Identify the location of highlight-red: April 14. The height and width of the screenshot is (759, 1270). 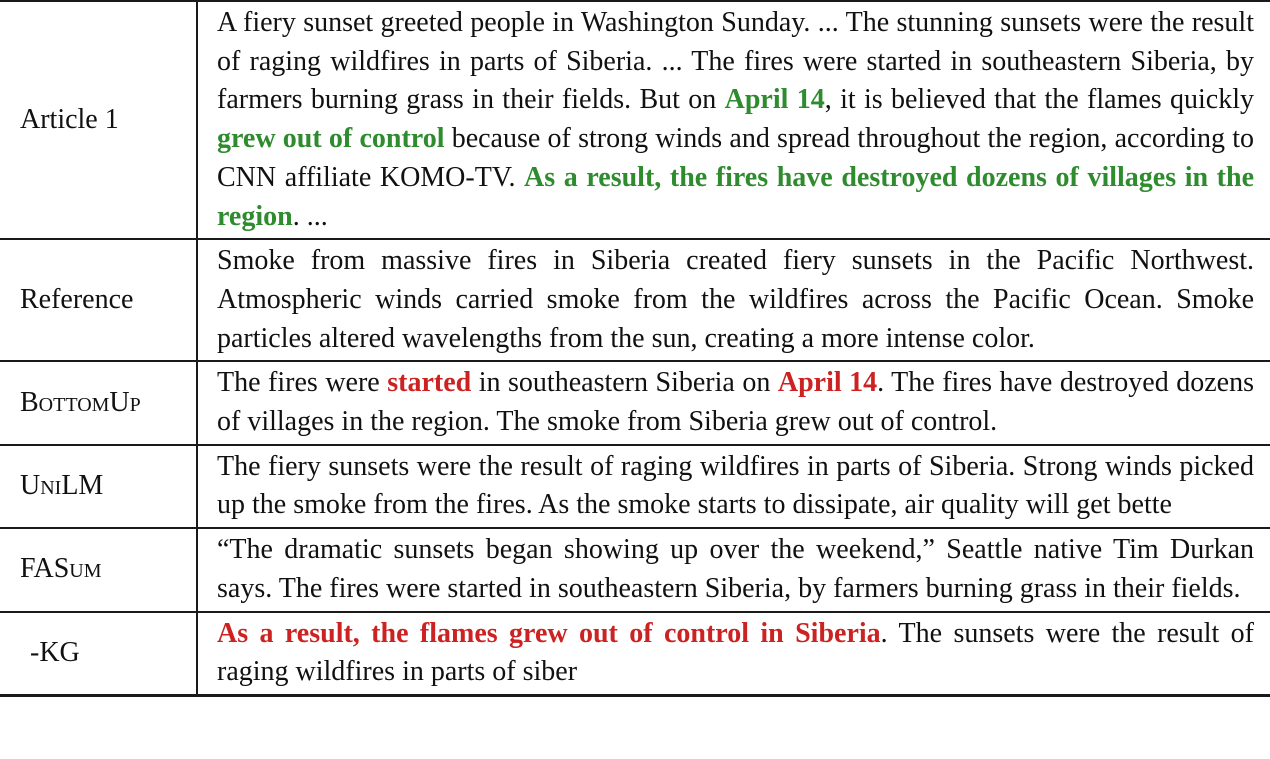
(827, 383).